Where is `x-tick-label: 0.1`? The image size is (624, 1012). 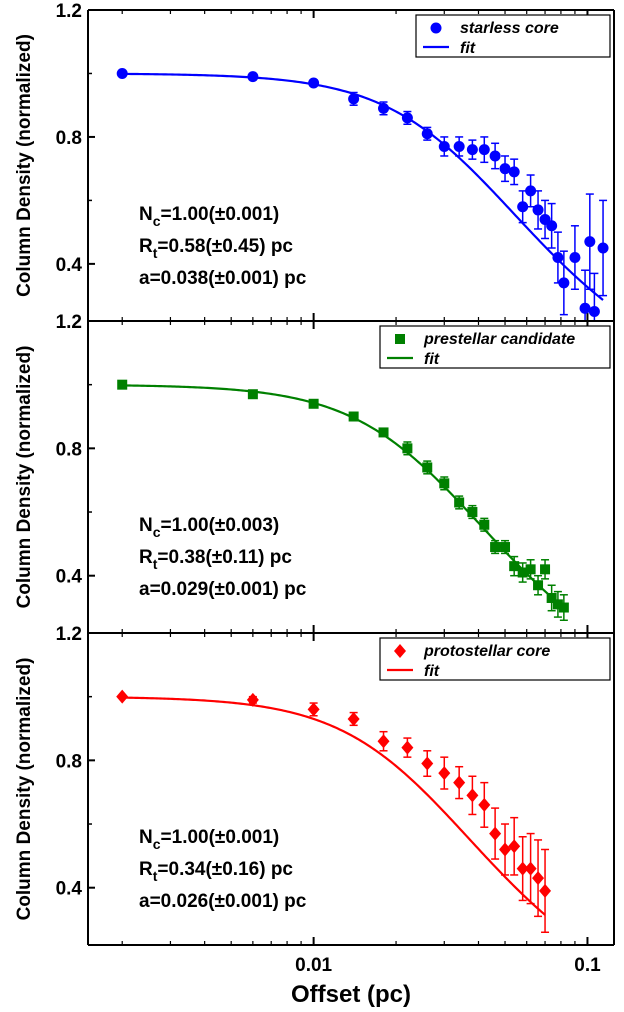
x-tick-label: 0.1 is located at coordinates (587, 965).